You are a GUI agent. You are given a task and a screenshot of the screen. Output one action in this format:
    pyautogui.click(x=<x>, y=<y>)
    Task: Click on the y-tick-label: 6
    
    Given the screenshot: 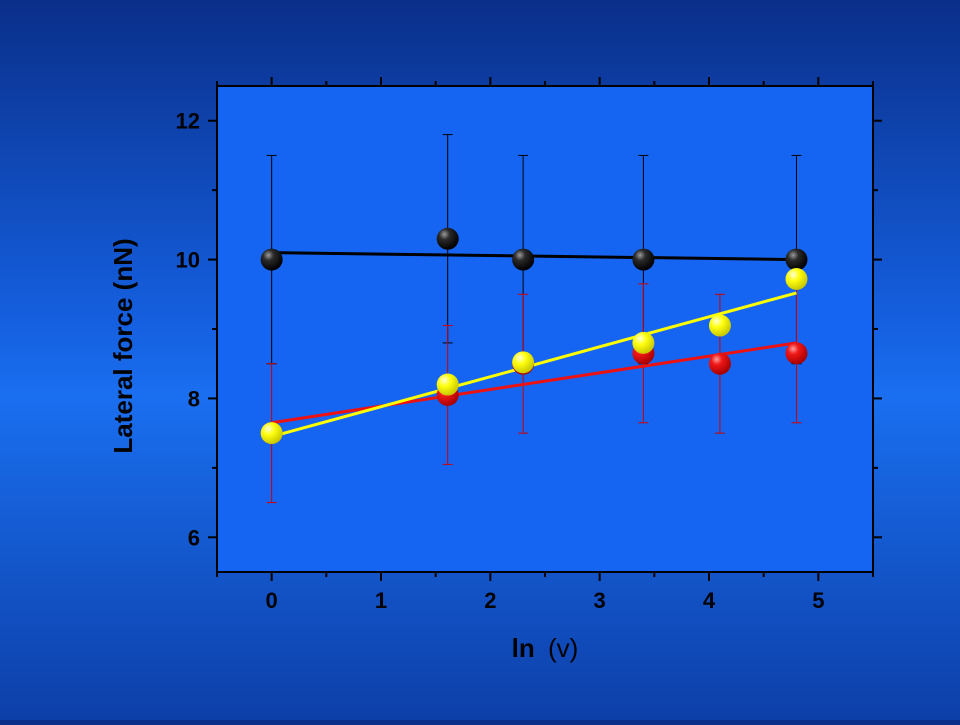 What is the action you would take?
    pyautogui.click(x=194, y=537)
    